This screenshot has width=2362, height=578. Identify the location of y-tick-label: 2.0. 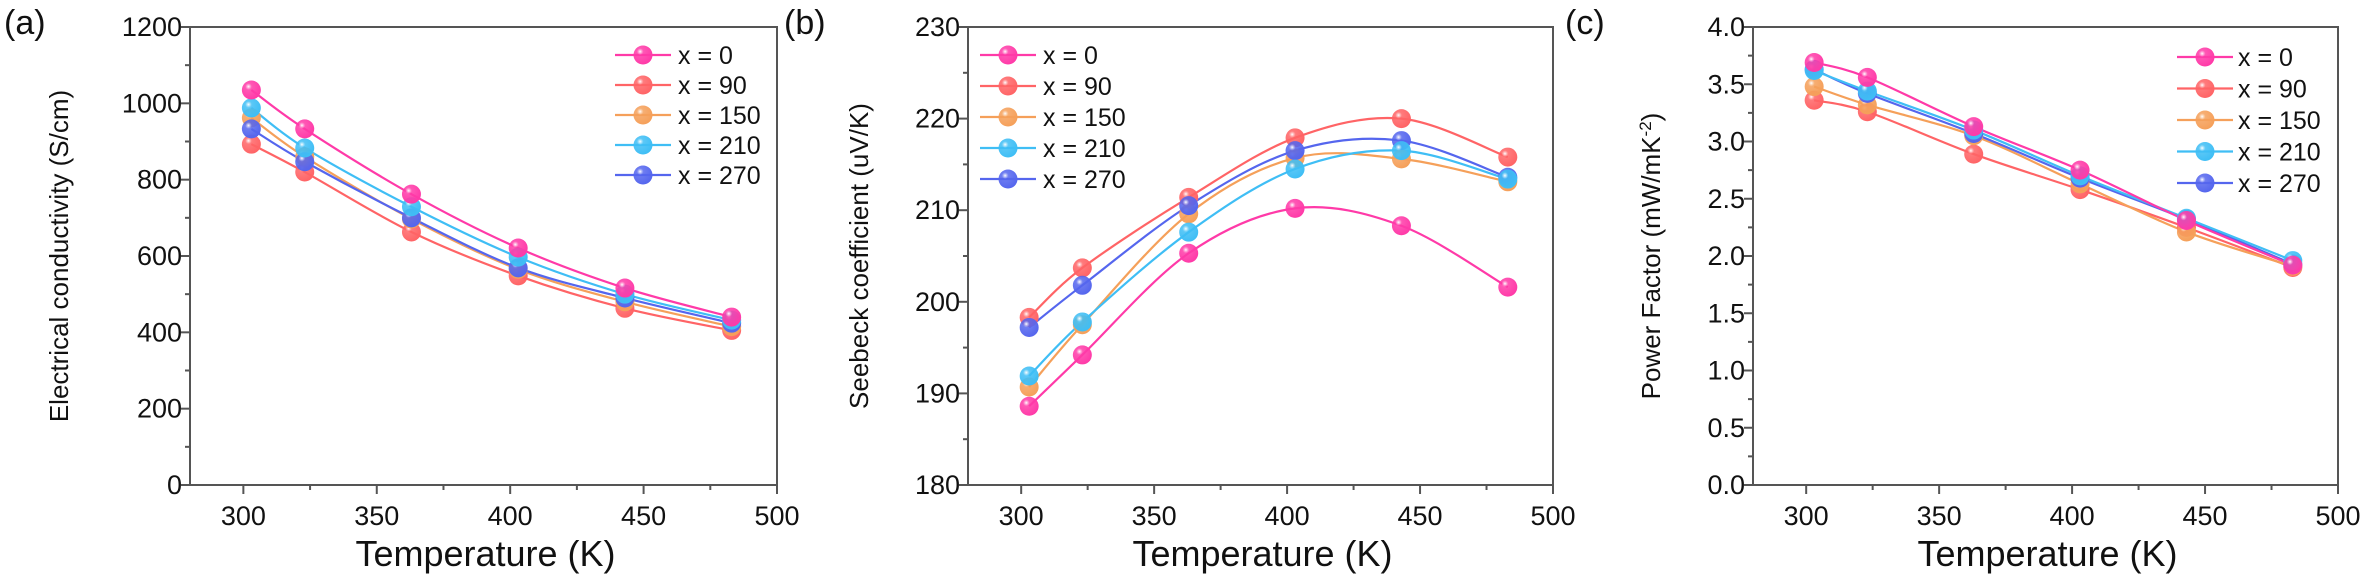
(1726, 256).